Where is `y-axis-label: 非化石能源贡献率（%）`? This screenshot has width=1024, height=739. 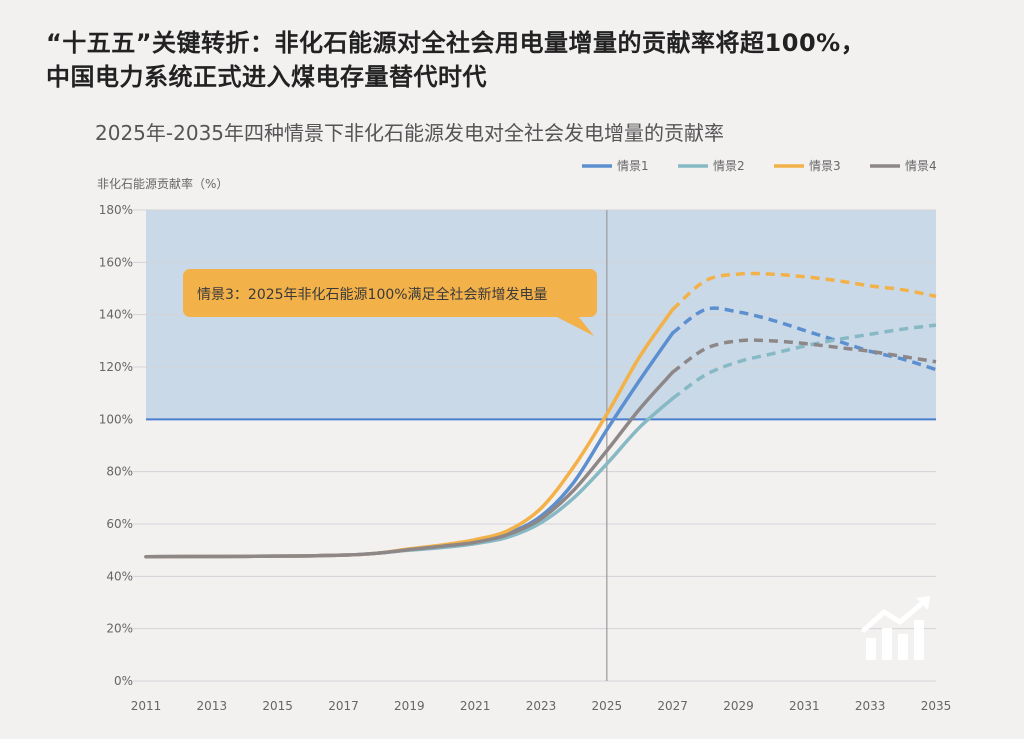 y-axis-label: 非化石能源贡献率（%） is located at coordinates (162, 183).